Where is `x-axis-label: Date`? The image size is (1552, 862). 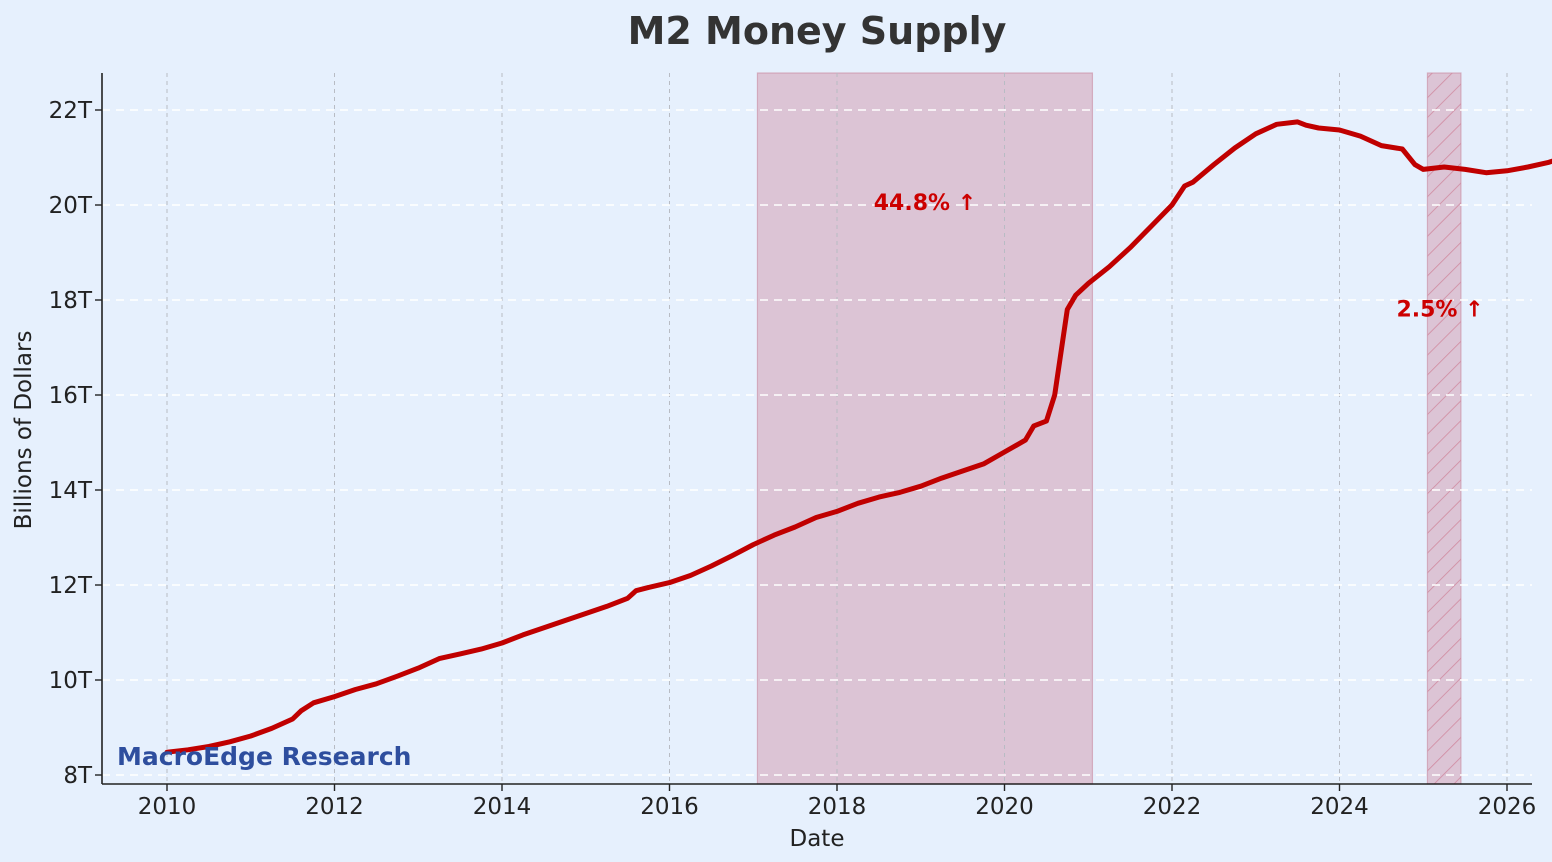 x-axis-label: Date is located at coordinates (817, 839).